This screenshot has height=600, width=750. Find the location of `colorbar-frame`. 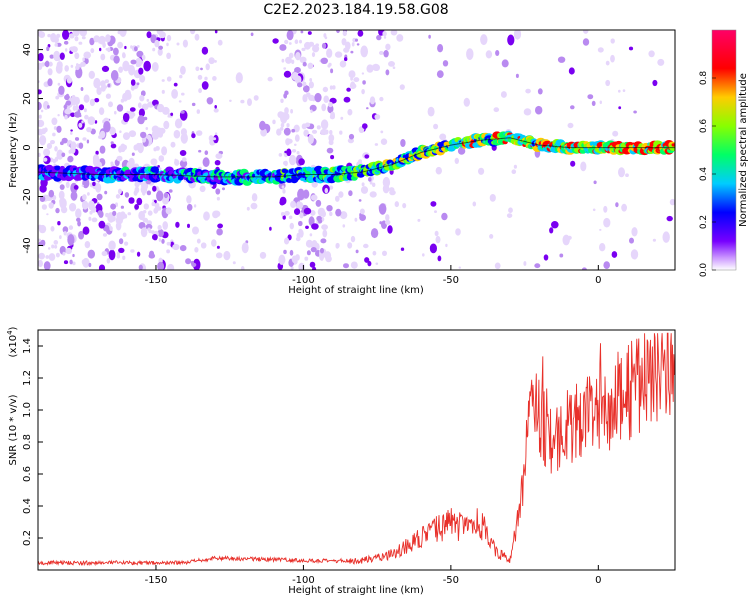

colorbar-frame is located at coordinates (724, 150).